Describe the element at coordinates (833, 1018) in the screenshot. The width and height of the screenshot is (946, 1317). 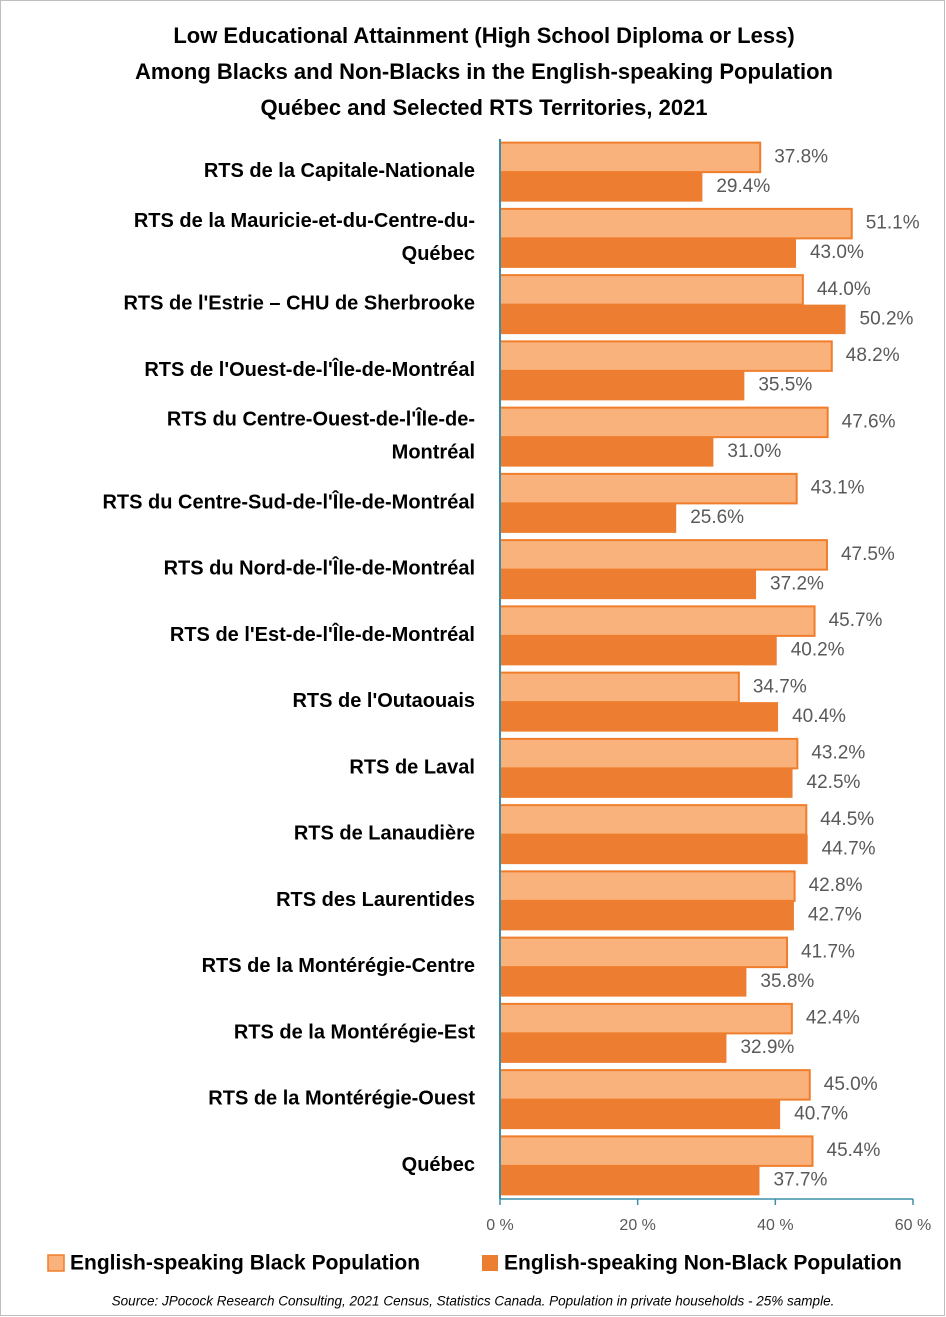
I see `value-label: 42.4%` at that location.